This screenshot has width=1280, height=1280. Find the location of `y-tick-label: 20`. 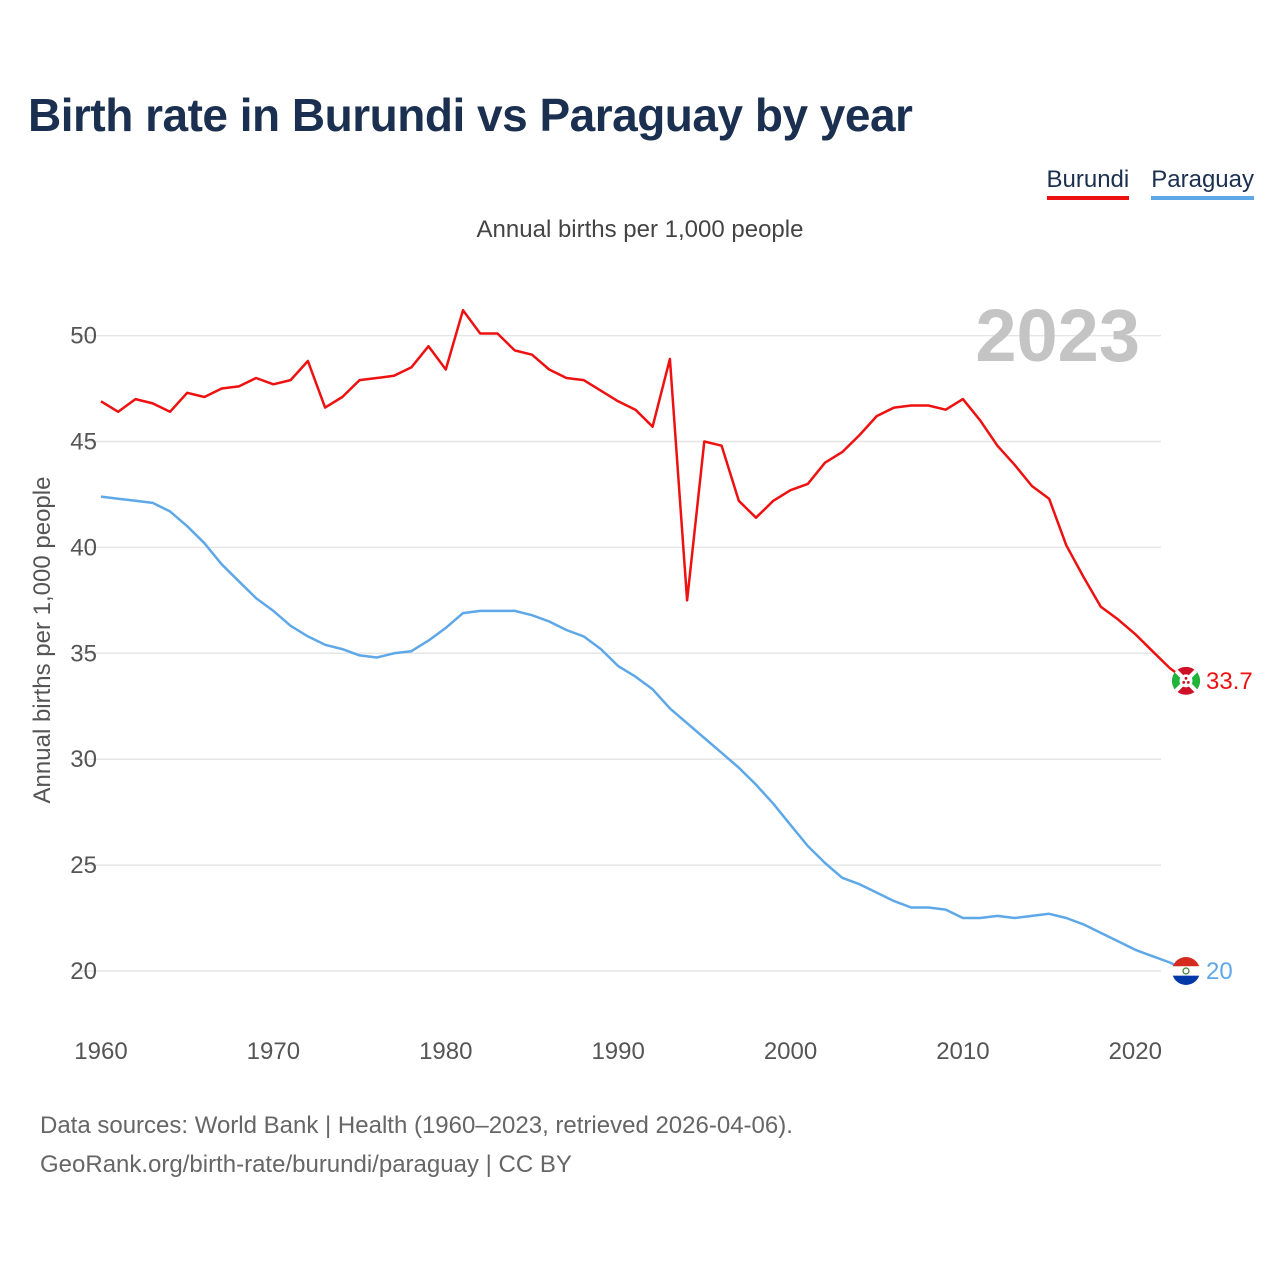

y-tick-label: 20 is located at coordinates (83, 971).